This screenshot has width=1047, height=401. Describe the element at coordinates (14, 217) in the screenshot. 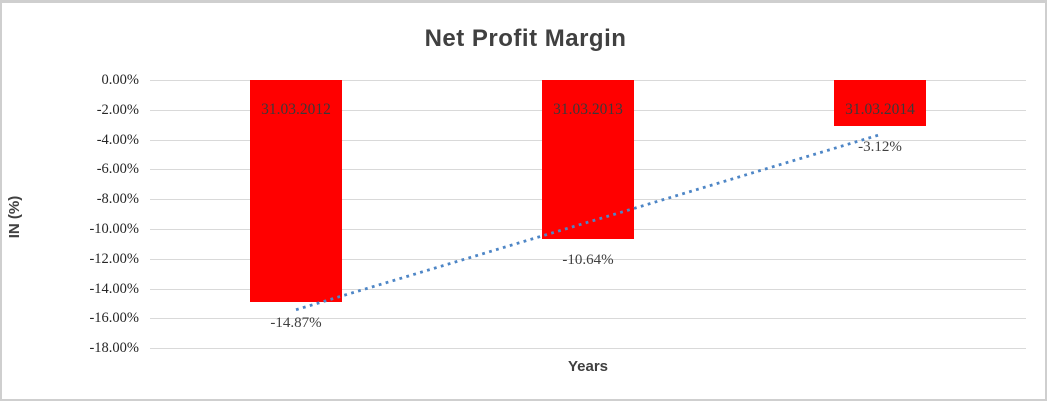

I see `y-axis-title: IN (%)` at that location.